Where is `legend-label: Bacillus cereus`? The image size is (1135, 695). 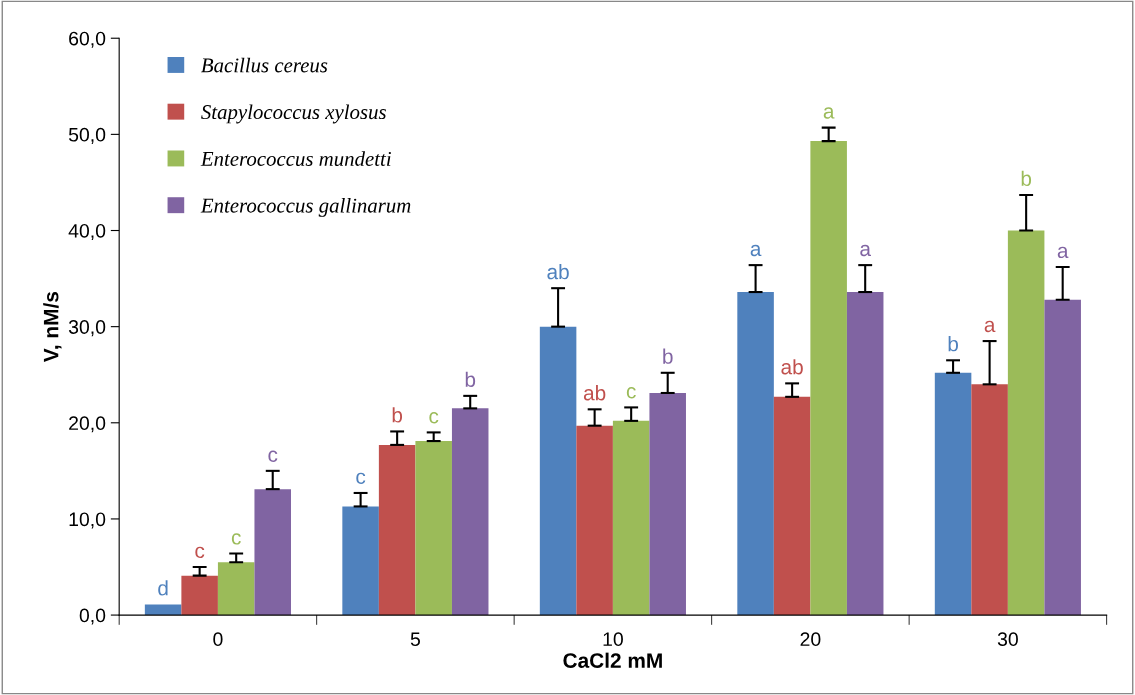 legend-label: Bacillus cereus is located at coordinates (264, 65).